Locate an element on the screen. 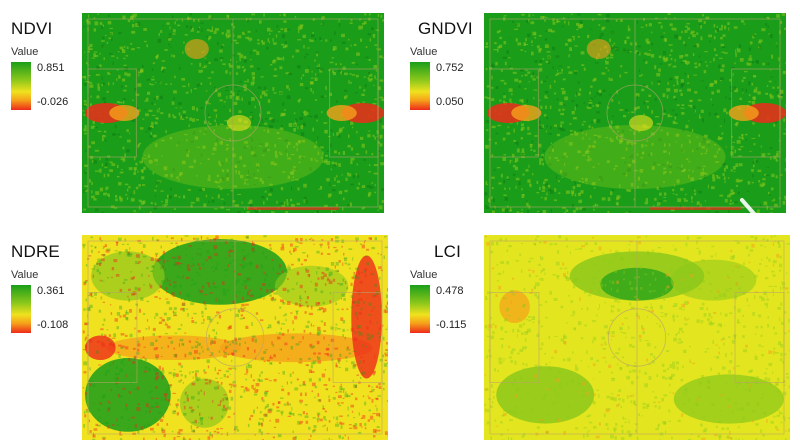  next-slide-button is located at coordinates (748, 216).